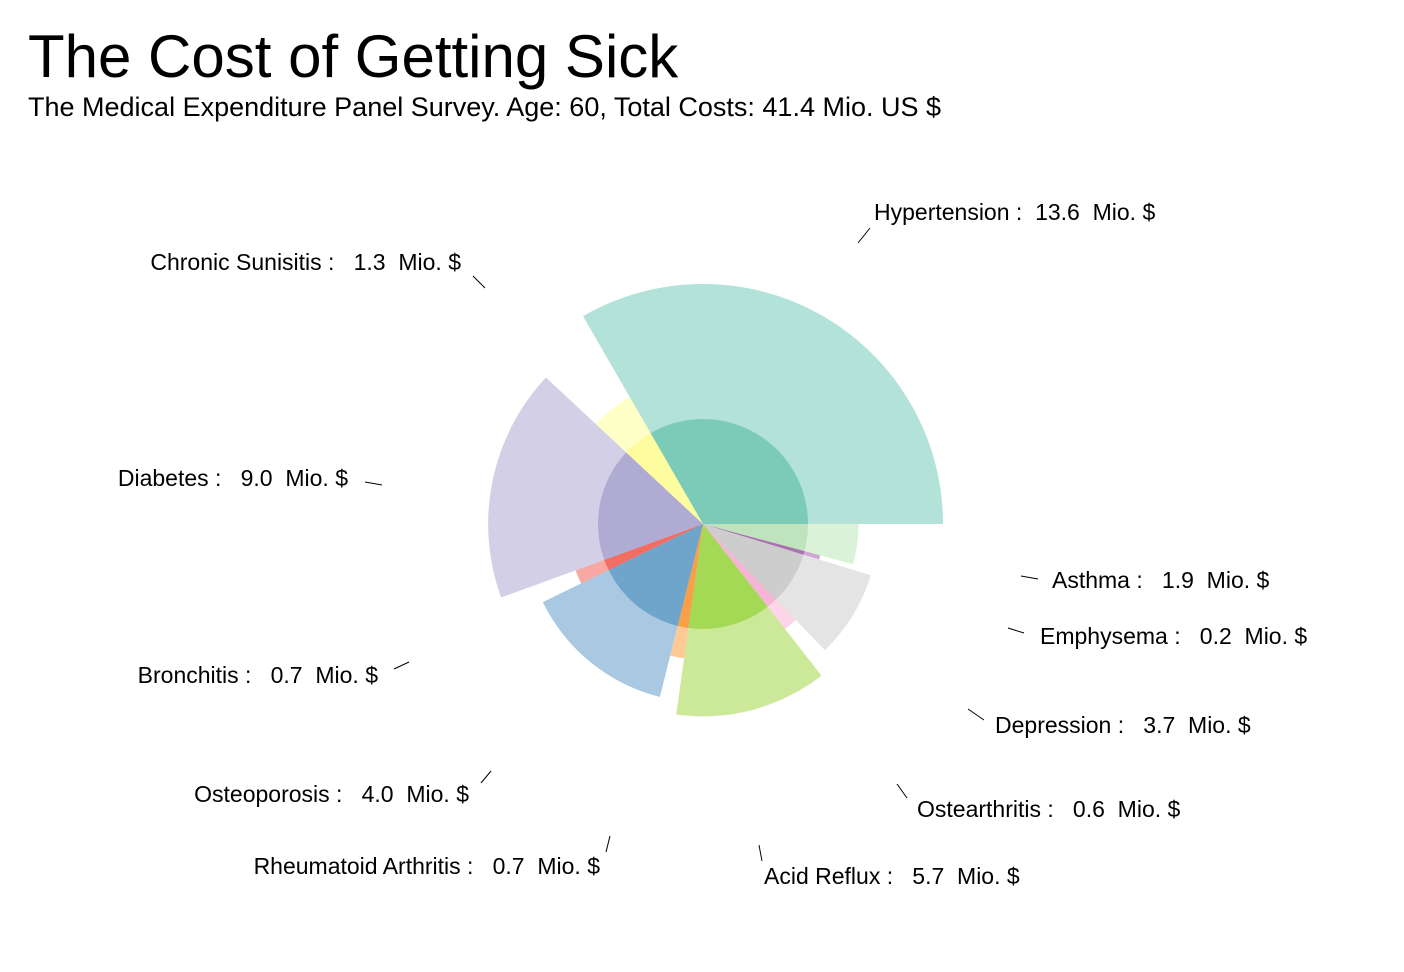  I want to click on inner-wedge-asthma, so click(755, 538).